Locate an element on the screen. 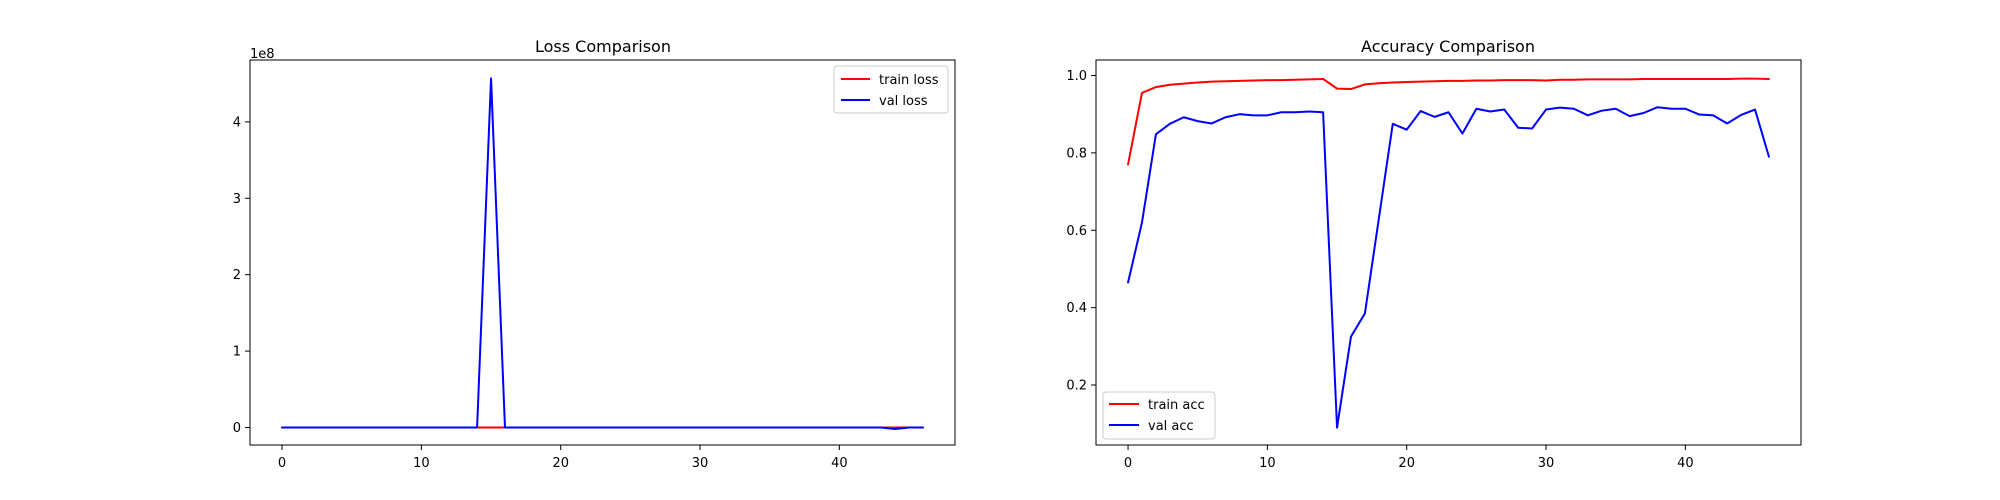 Image resolution: width=2000 pixels, height=500 pixels. loss-y-tick-label: 0 is located at coordinates (237, 428).